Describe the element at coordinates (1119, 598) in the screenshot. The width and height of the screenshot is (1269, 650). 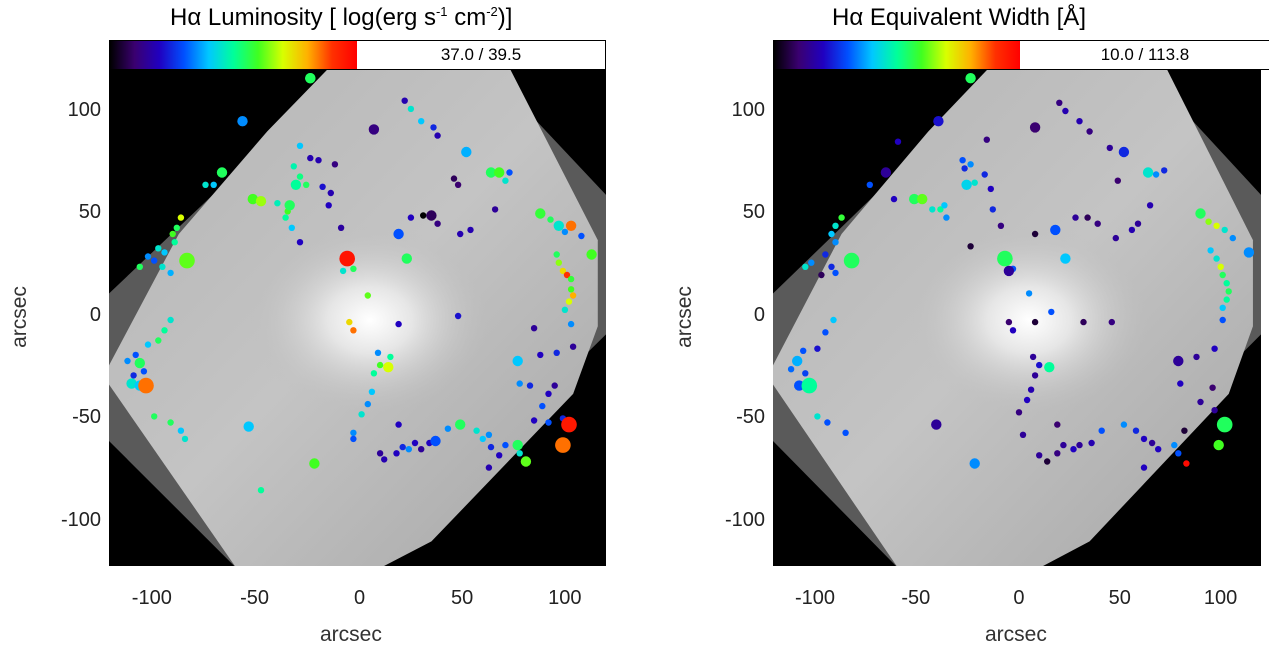
I see `x-tick-label: 50` at that location.